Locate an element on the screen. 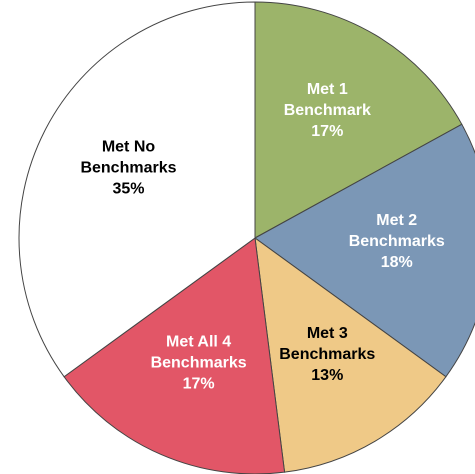  slice-label-line: Met 2 is located at coordinates (396, 220).